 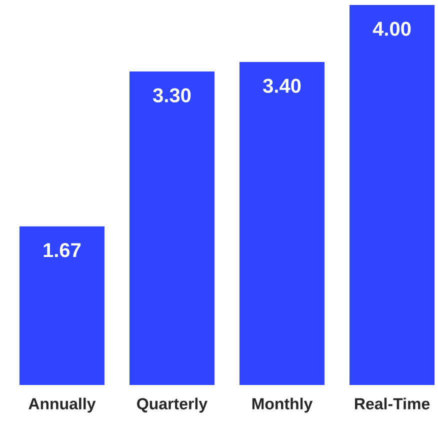 I want to click on x-tick-label: Monthly, so click(x=282, y=405).